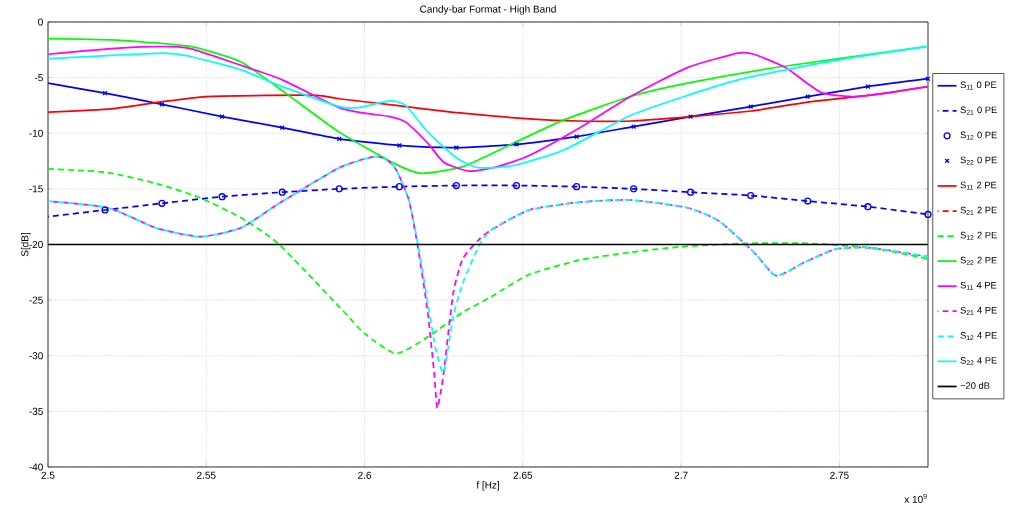 The width and height of the screenshot is (1031, 506). Describe the element at coordinates (487, 486) in the screenshot. I see `x-axis-title: f [Hz]` at that location.